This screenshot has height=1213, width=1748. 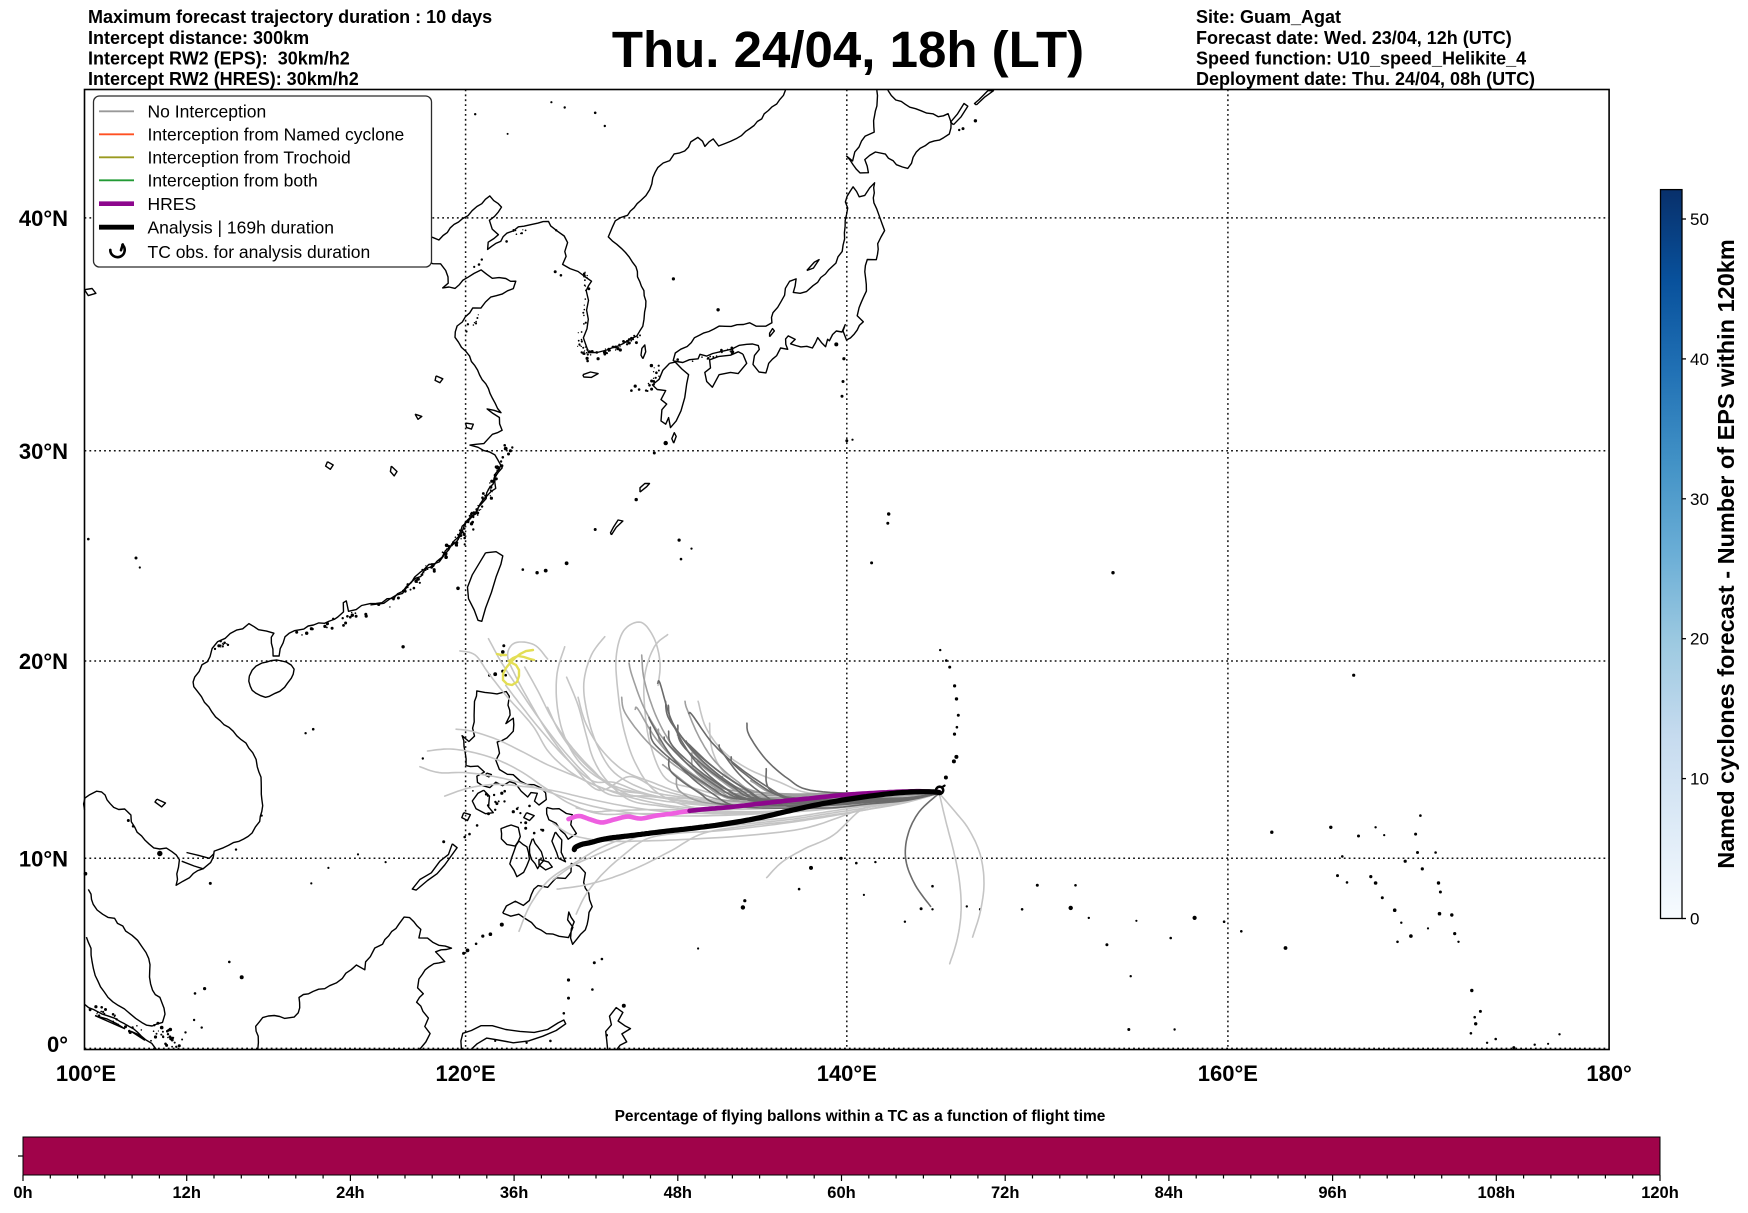 I want to click on svg-text: 0, so click(x=1694, y=919).